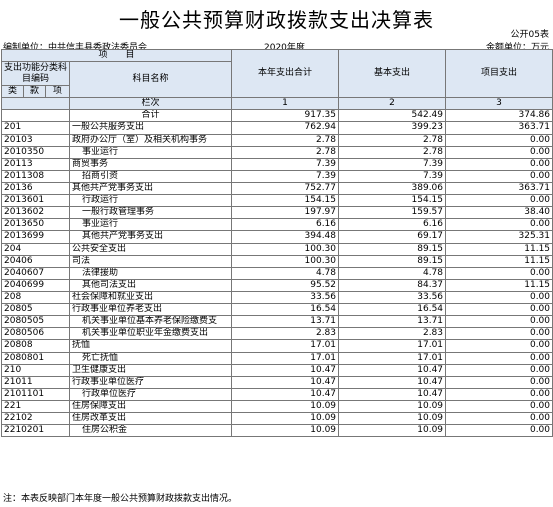 The image size is (553, 507). Describe the element at coordinates (285, 285) in the screenshot. I see `row-col1: 95.52` at that location.